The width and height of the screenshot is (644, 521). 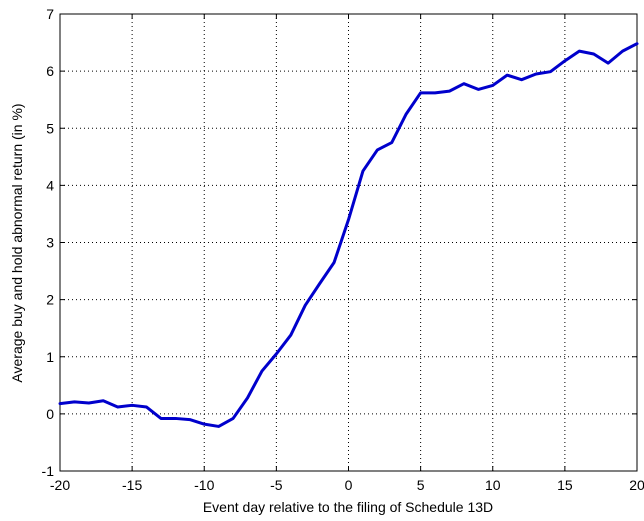 What do you see at coordinates (204, 485) in the screenshot?
I see `x-tick-label: -10` at bounding box center [204, 485].